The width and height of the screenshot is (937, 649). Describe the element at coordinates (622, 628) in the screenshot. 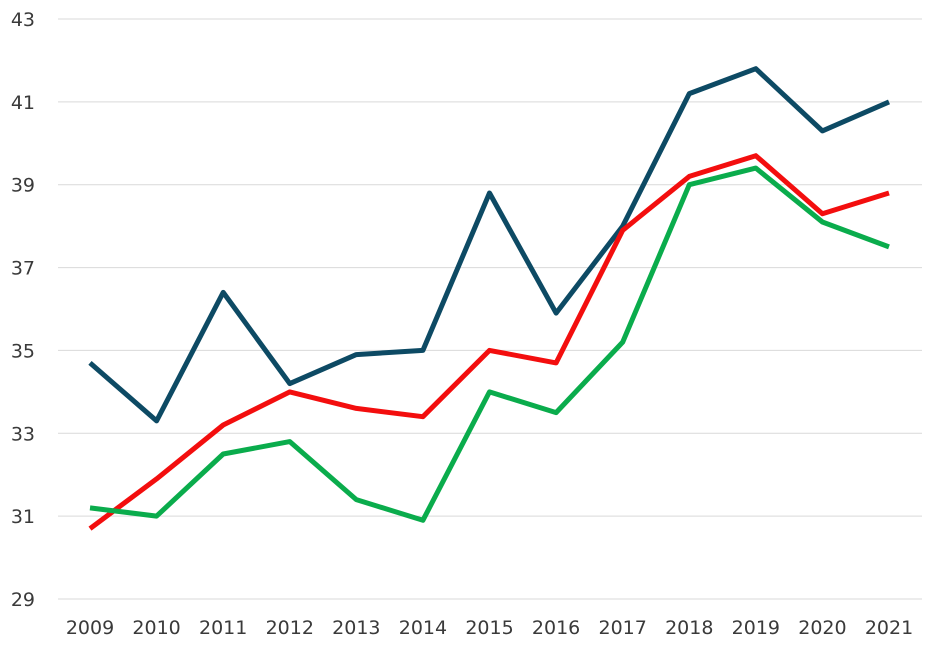

I see `x-tick-label-2017: 2017` at that location.